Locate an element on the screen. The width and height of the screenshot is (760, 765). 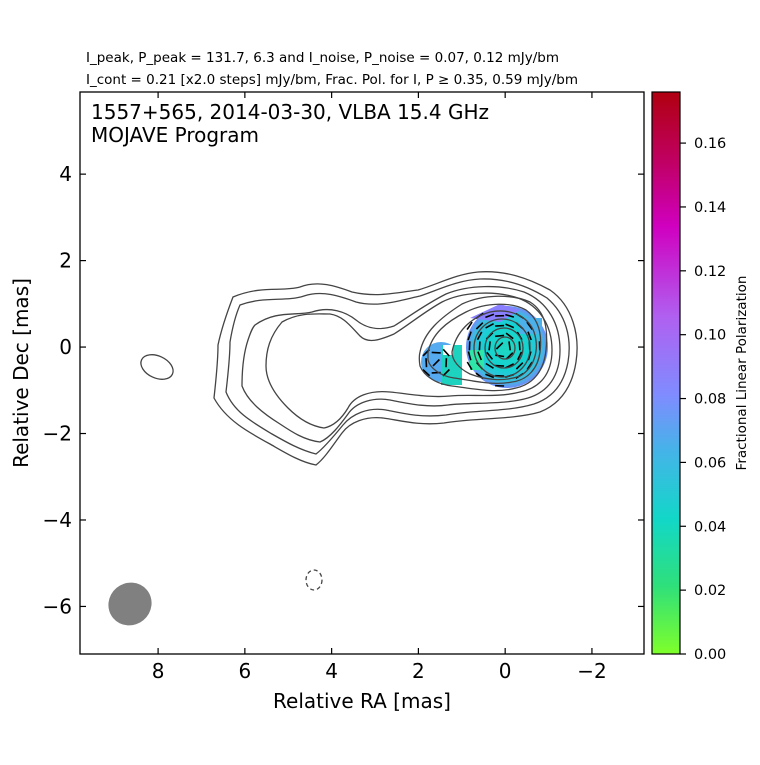
contour-isolated-blob is located at coordinates (157, 367).